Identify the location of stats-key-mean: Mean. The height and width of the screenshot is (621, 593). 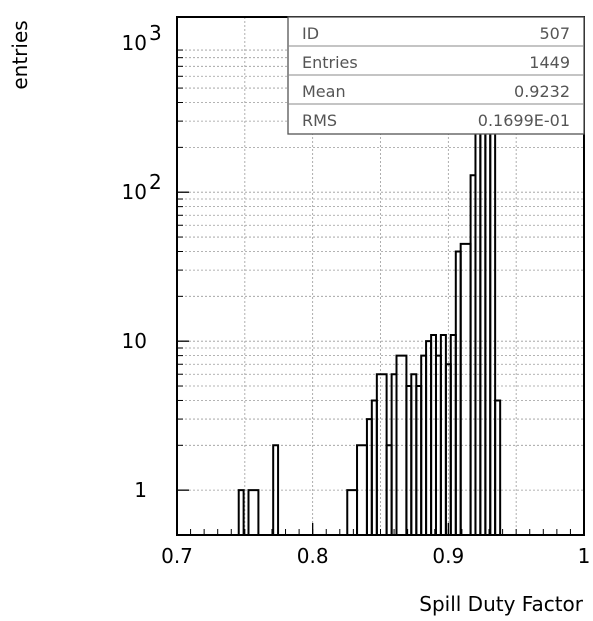
(324, 91).